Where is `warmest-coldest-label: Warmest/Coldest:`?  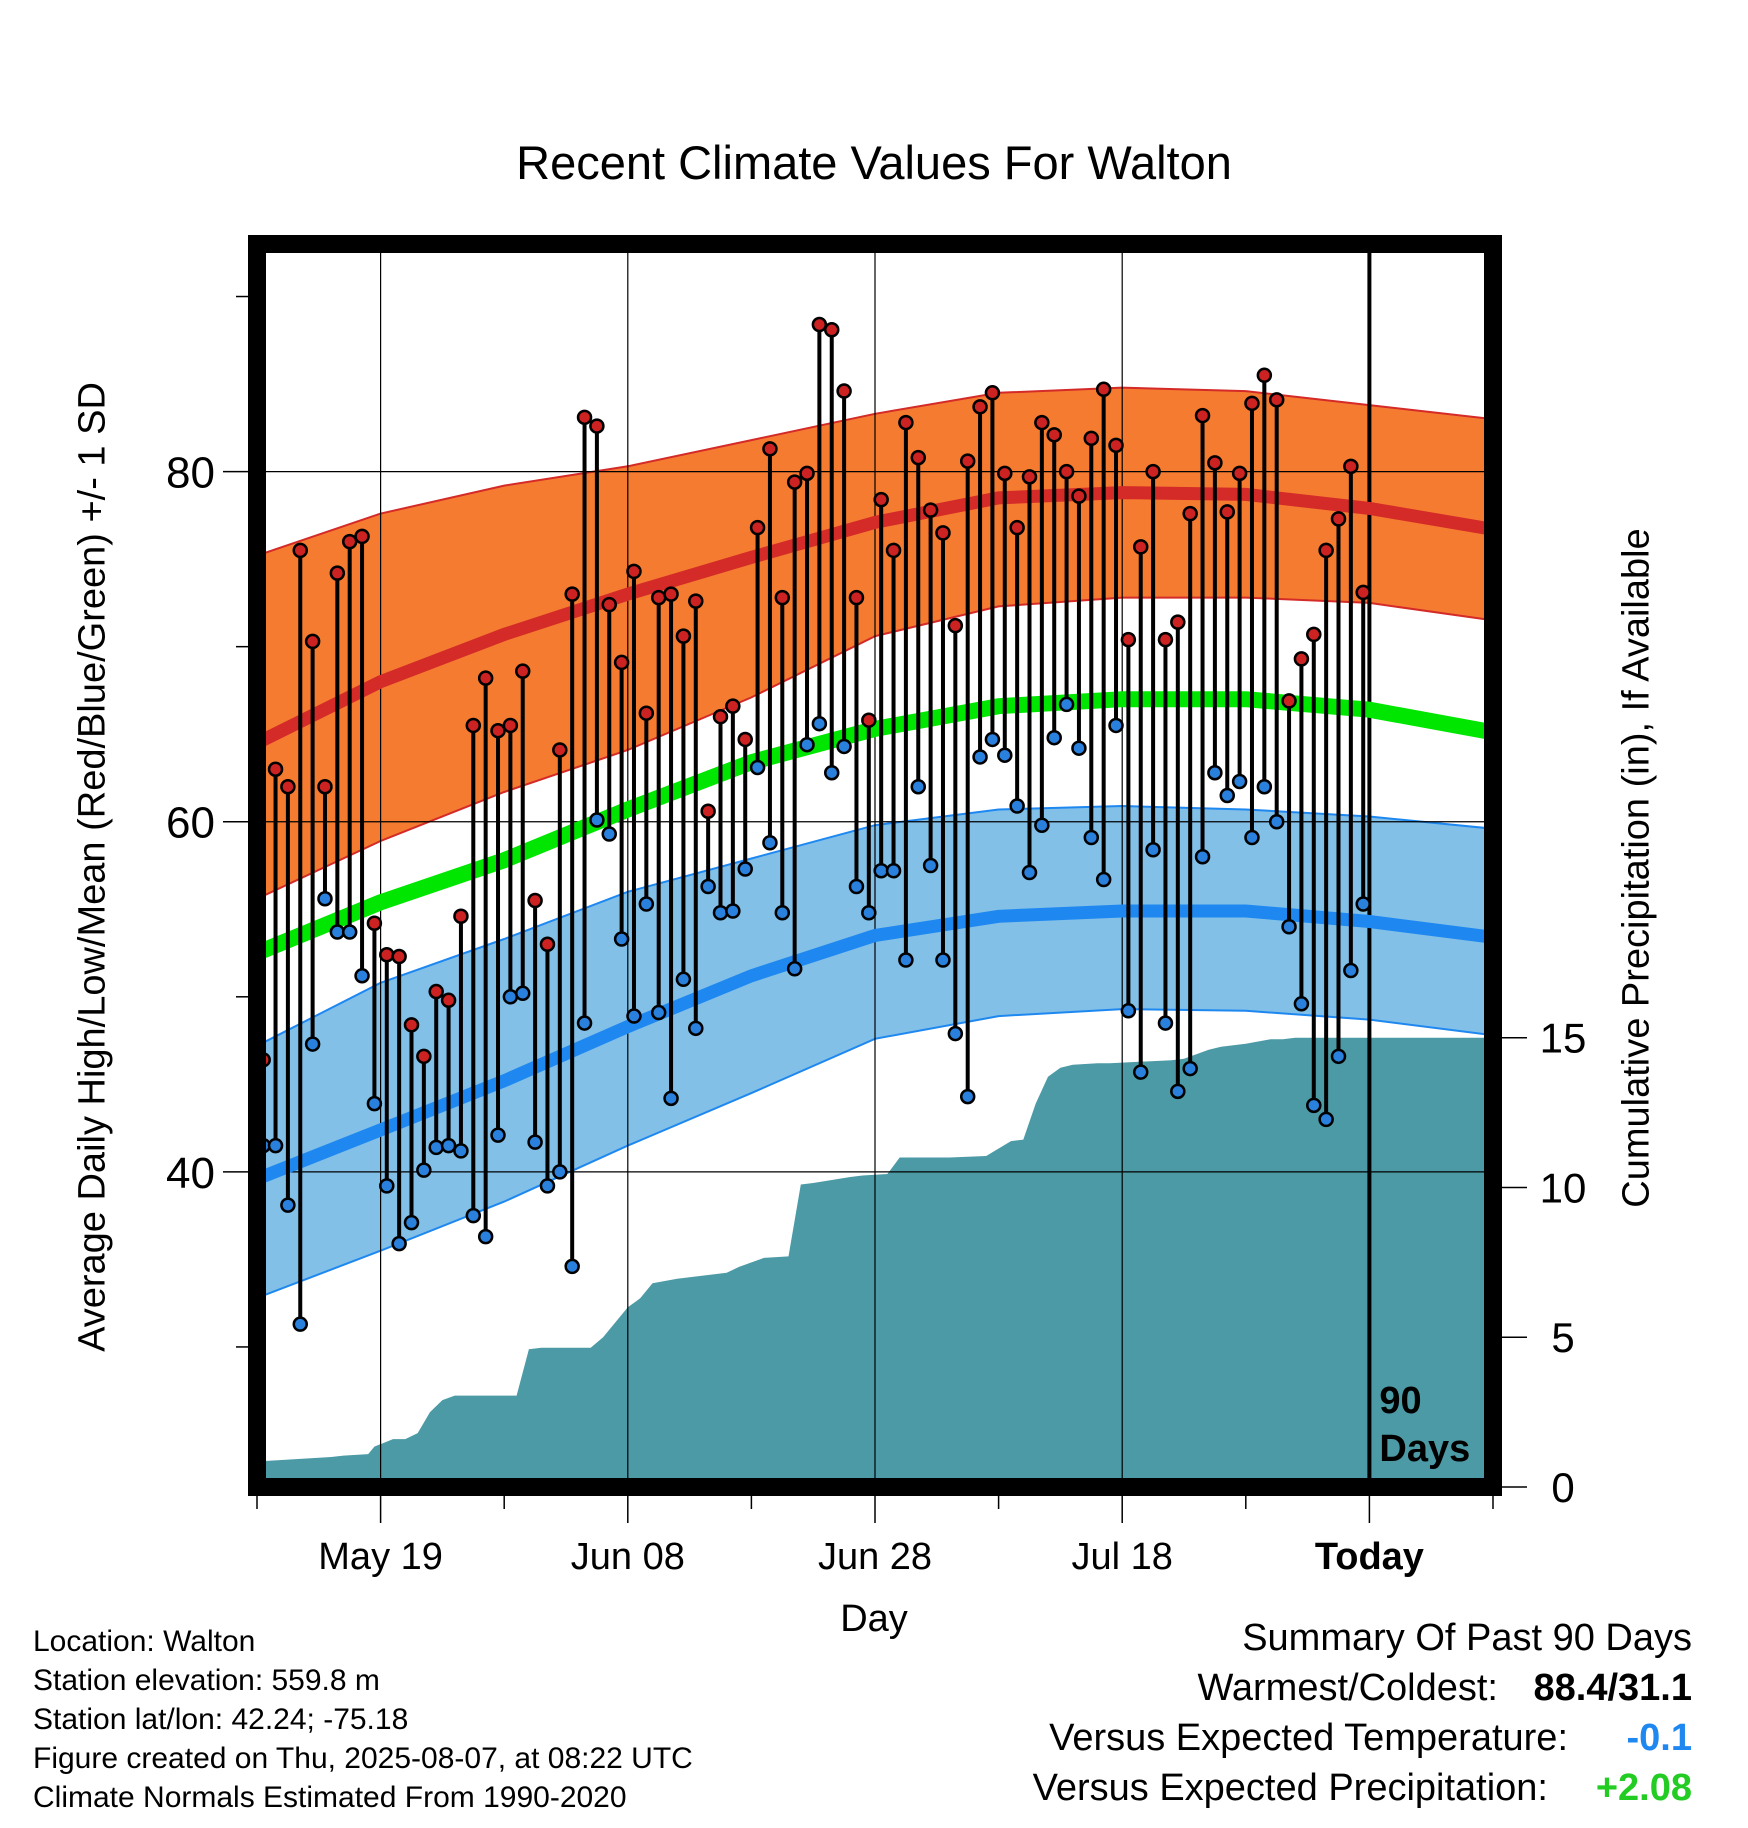
warmest-coldest-label: Warmest/Coldest: is located at coordinates (1347, 1688).